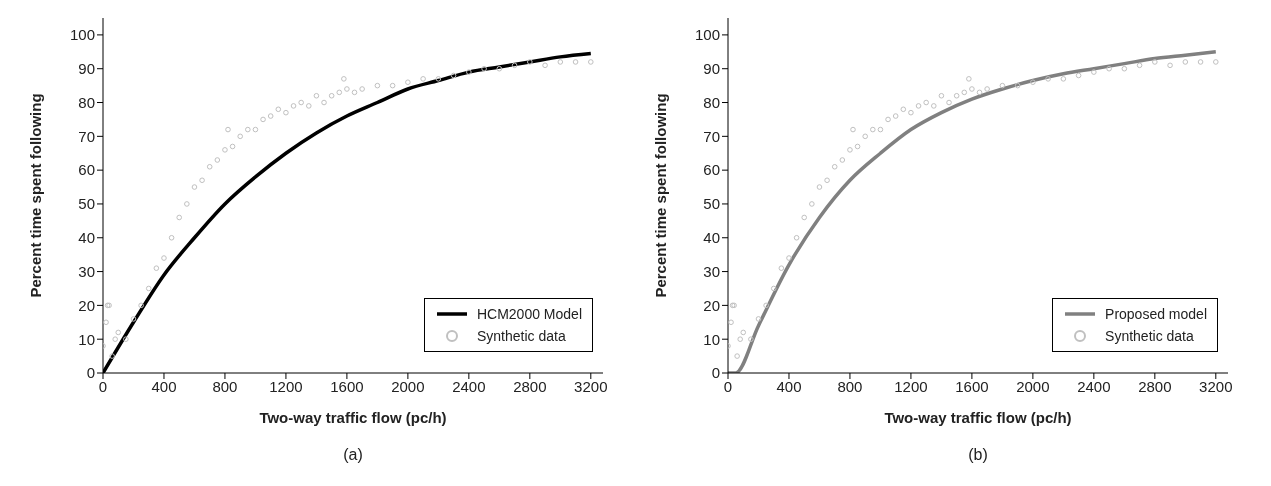  Describe the element at coordinates (529, 314) in the screenshot. I see `legend-label: HCM2000 Model` at that location.